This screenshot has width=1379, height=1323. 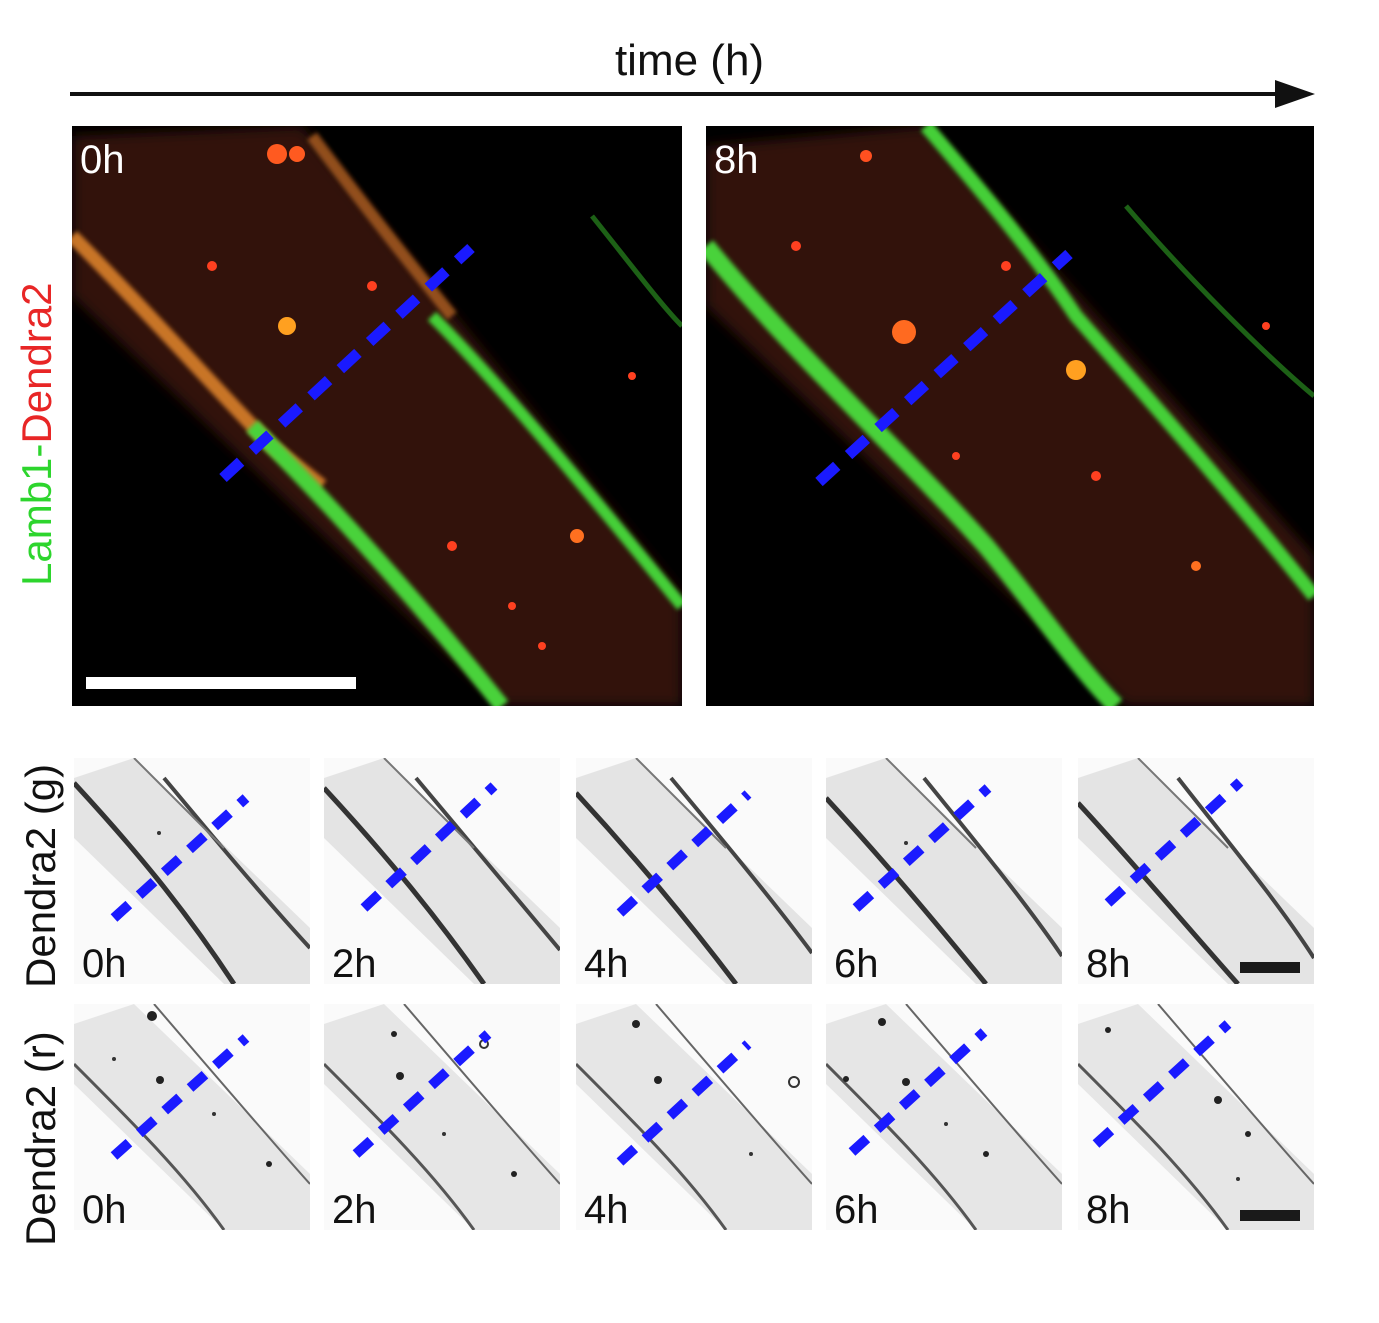 I want to click on inverted-red-panel-0h: 0h, so click(x=192, y=1117).